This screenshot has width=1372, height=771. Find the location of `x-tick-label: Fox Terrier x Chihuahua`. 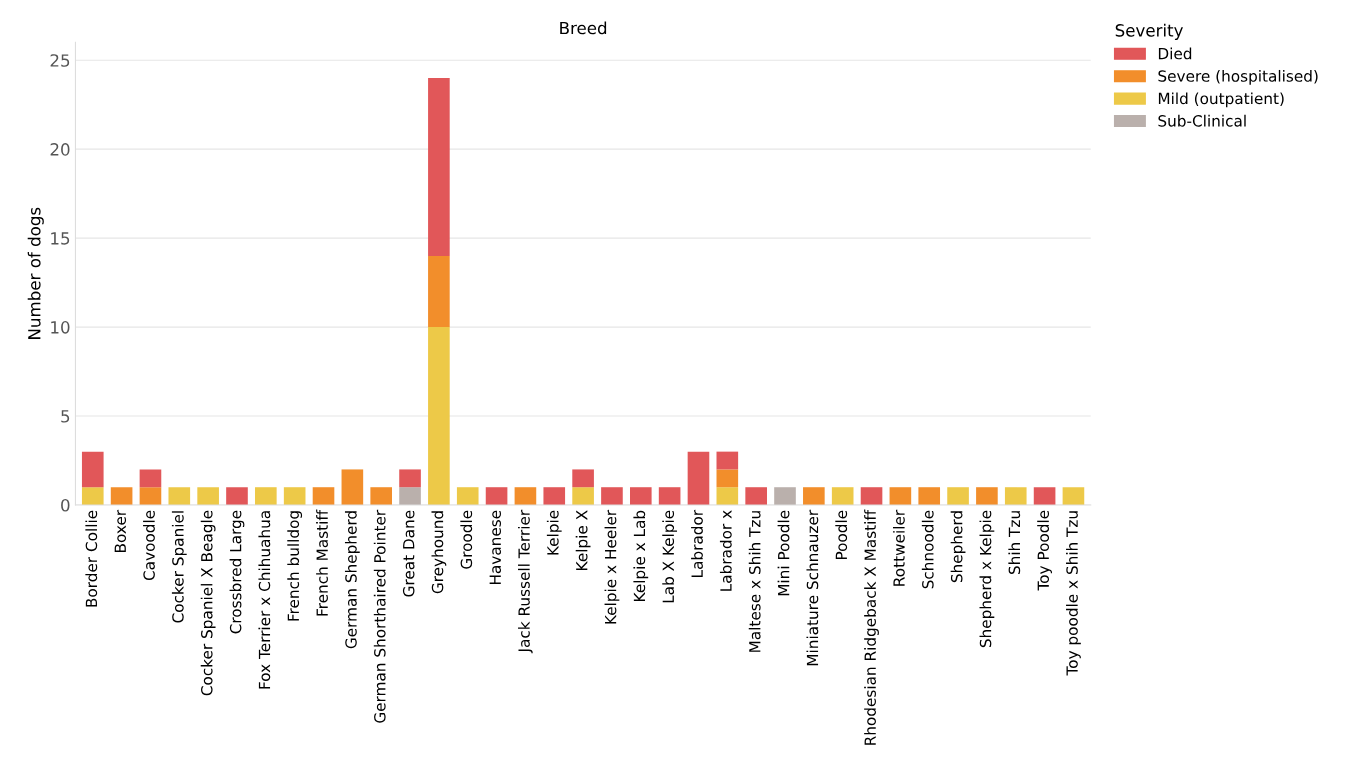

x-tick-label: Fox Terrier x Chihuahua is located at coordinates (264, 600).